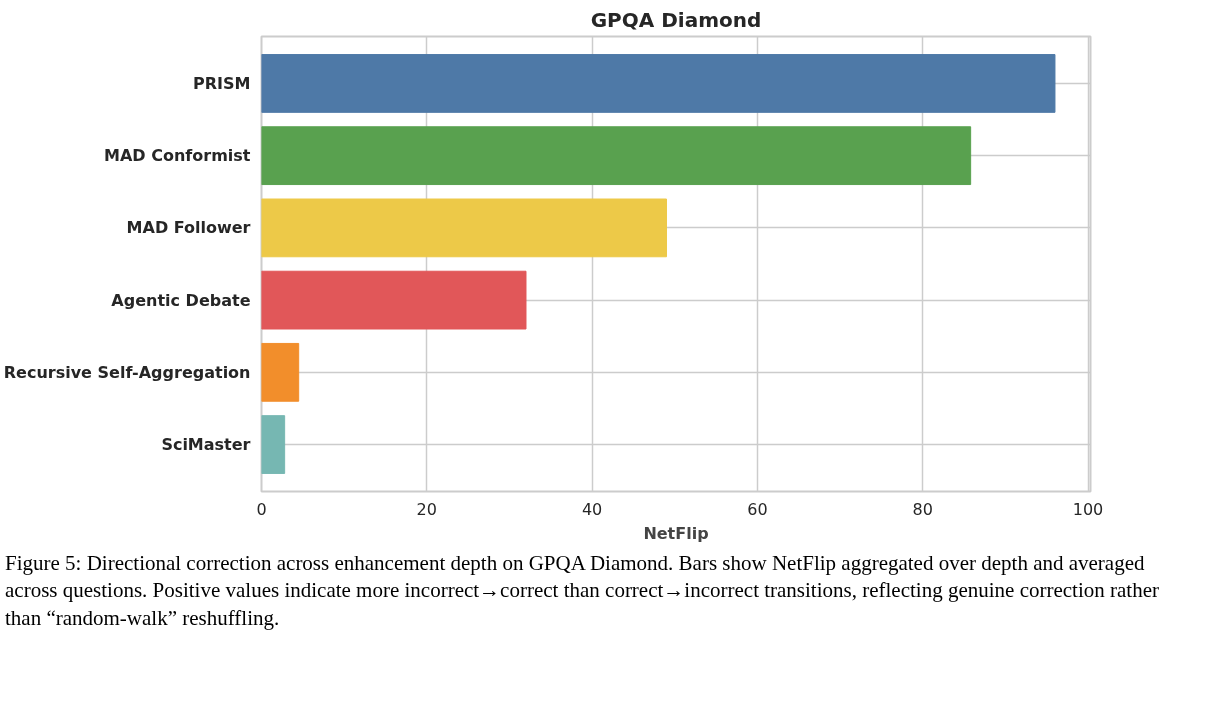 This screenshot has height=709, width=1224. Describe the element at coordinates (592, 509) in the screenshot. I see `x-tick-label: 40` at that location.